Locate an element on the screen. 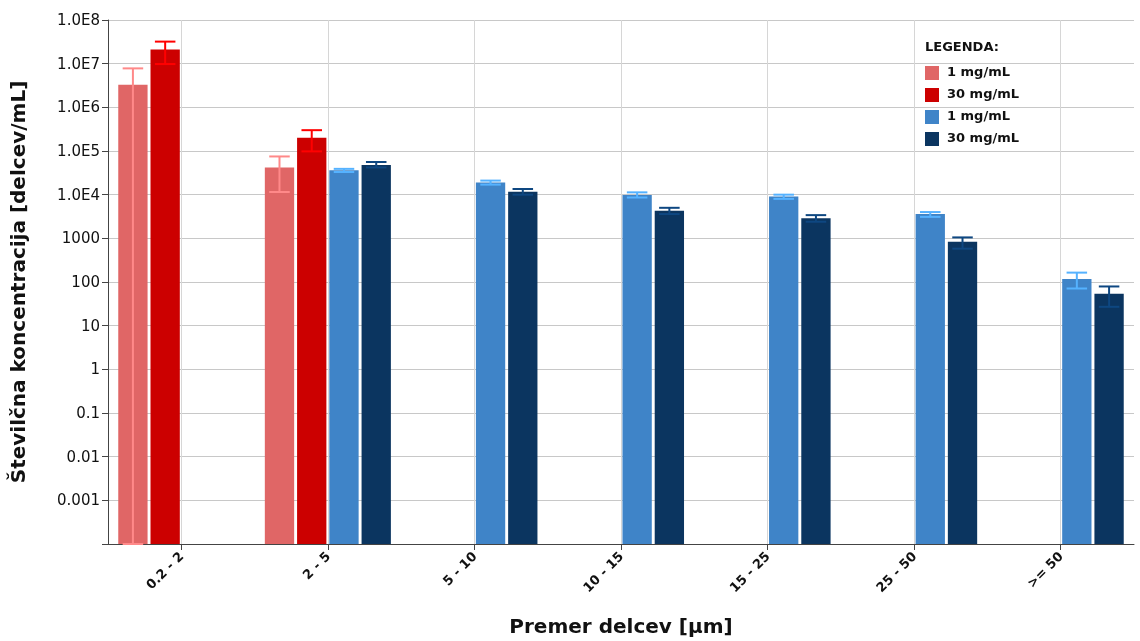  x-tick-label: 2 - 5 is located at coordinates (316, 565).